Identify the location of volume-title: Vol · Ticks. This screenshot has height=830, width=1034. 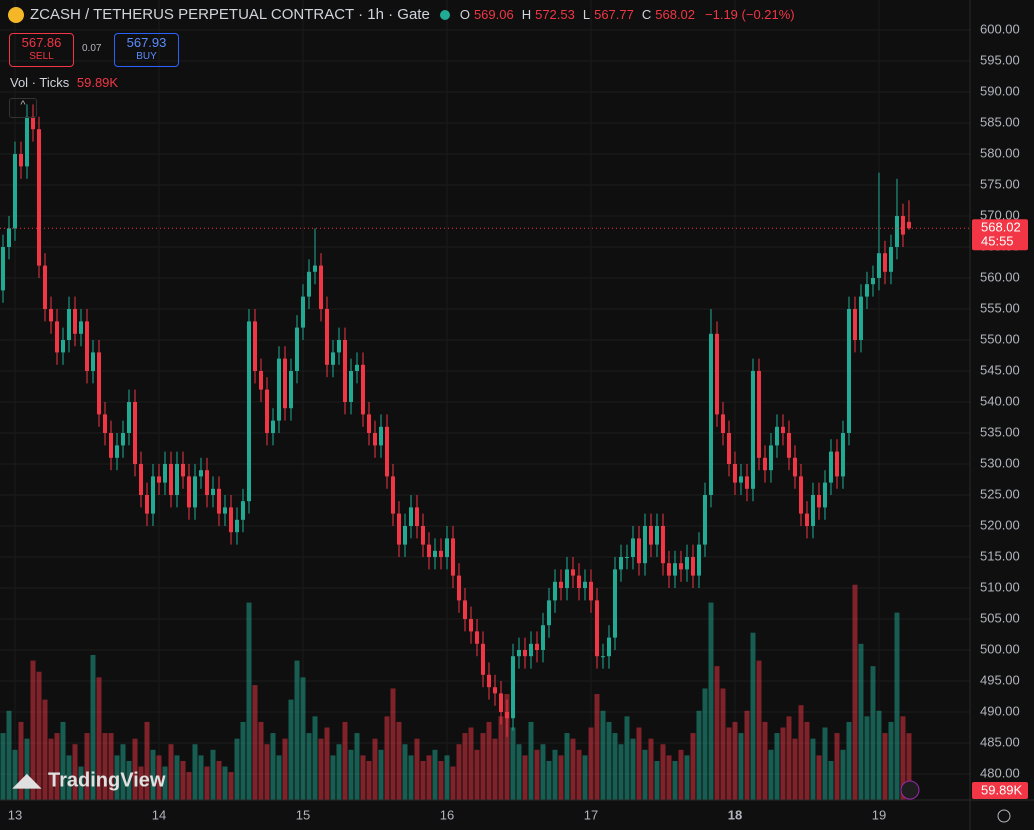
(40, 82).